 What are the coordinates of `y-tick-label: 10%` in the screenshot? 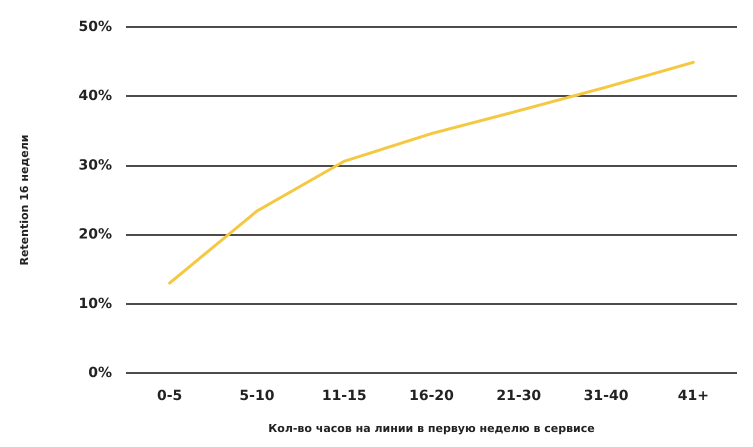 It's located at (95, 304).